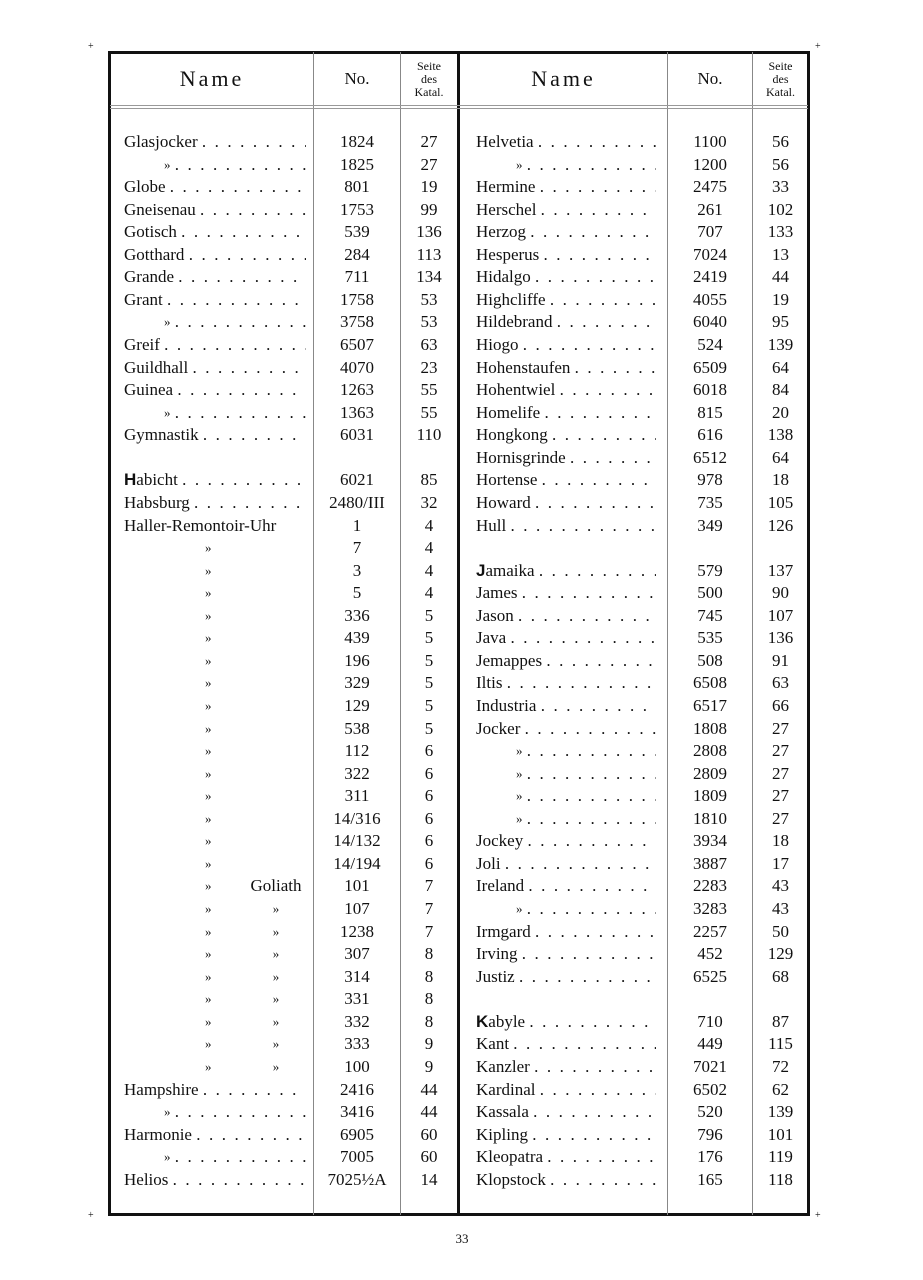  What do you see at coordinates (91, 1215) in the screenshot?
I see `crop-mark: +` at bounding box center [91, 1215].